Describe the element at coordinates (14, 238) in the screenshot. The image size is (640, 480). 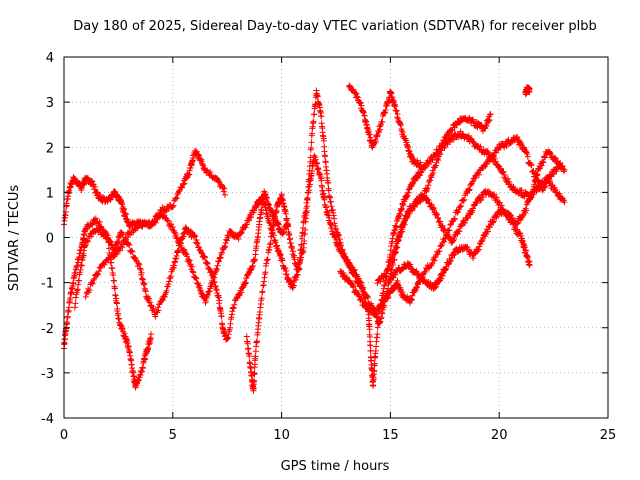
I see `y-axis-label: SDTVAR / TECUs` at that location.